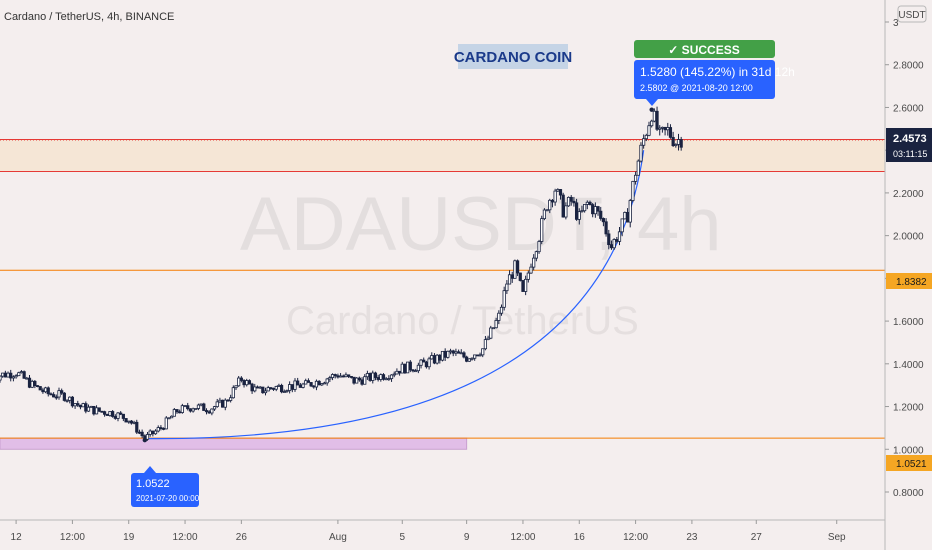  What do you see at coordinates (129, 537) in the screenshot?
I see `x-tick-label-2: 19` at bounding box center [129, 537].